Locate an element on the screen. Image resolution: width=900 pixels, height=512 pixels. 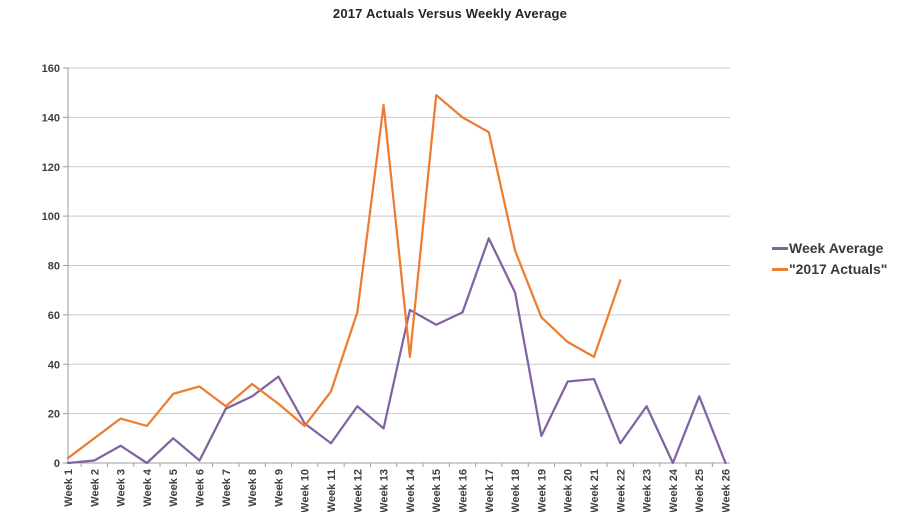
x-axis-label: Week 24 is located at coordinates (674, 490).